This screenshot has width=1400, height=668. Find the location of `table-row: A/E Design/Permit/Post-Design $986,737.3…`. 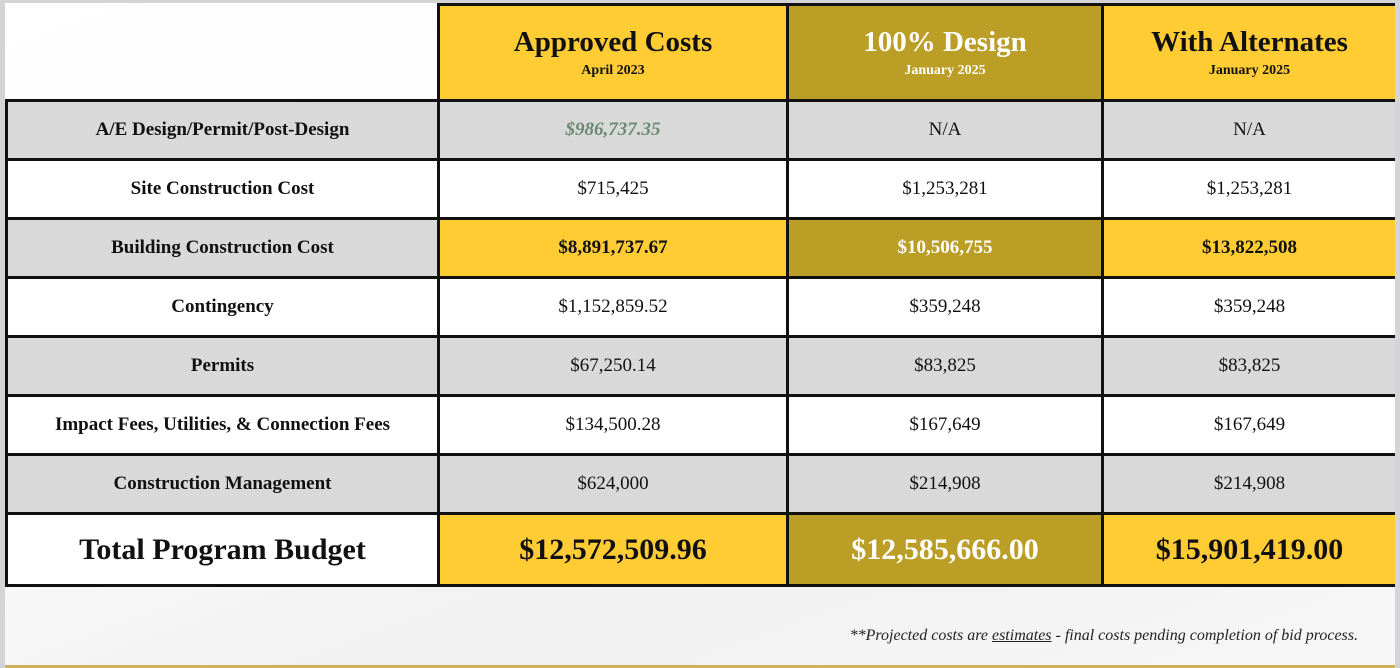

table-row: A/E Design/Permit/Post-Design $986,737.3… is located at coordinates (700, 130).